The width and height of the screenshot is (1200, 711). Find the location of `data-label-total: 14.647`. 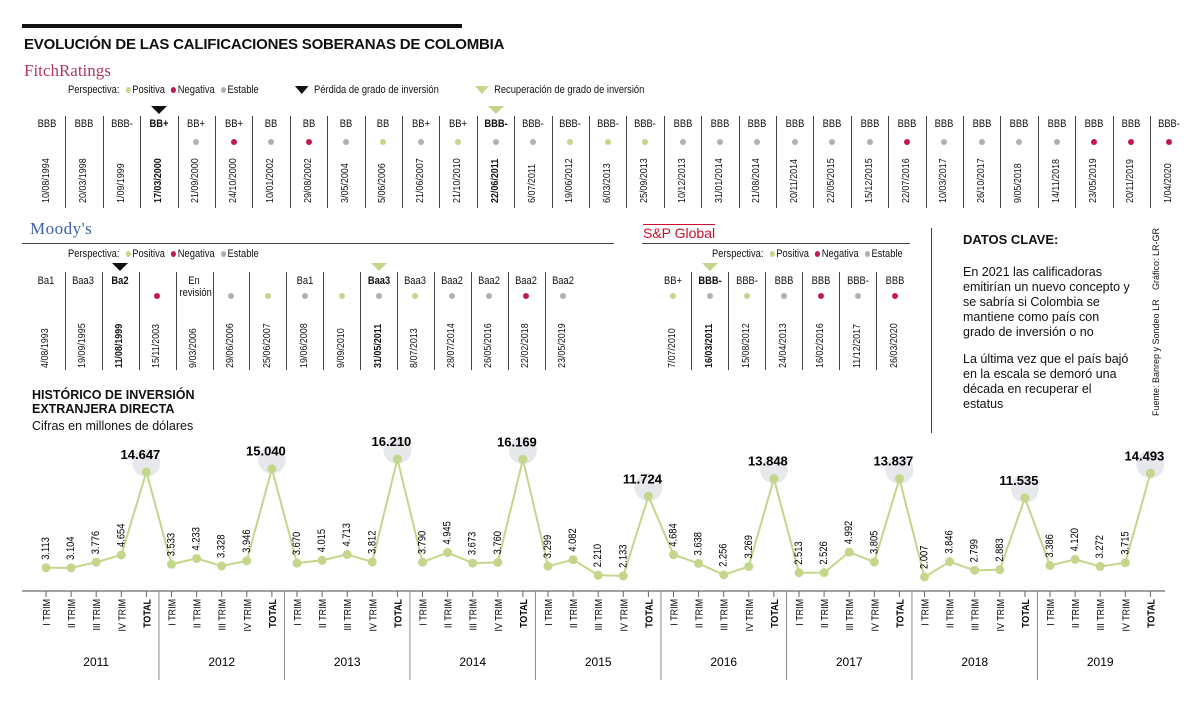

data-label-total: 14.647 is located at coordinates (141, 454).